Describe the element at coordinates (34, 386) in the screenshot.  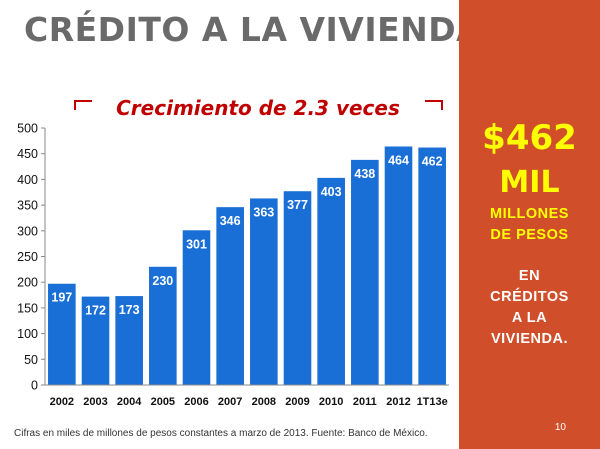
I see `y-tick-label: 0` at that location.